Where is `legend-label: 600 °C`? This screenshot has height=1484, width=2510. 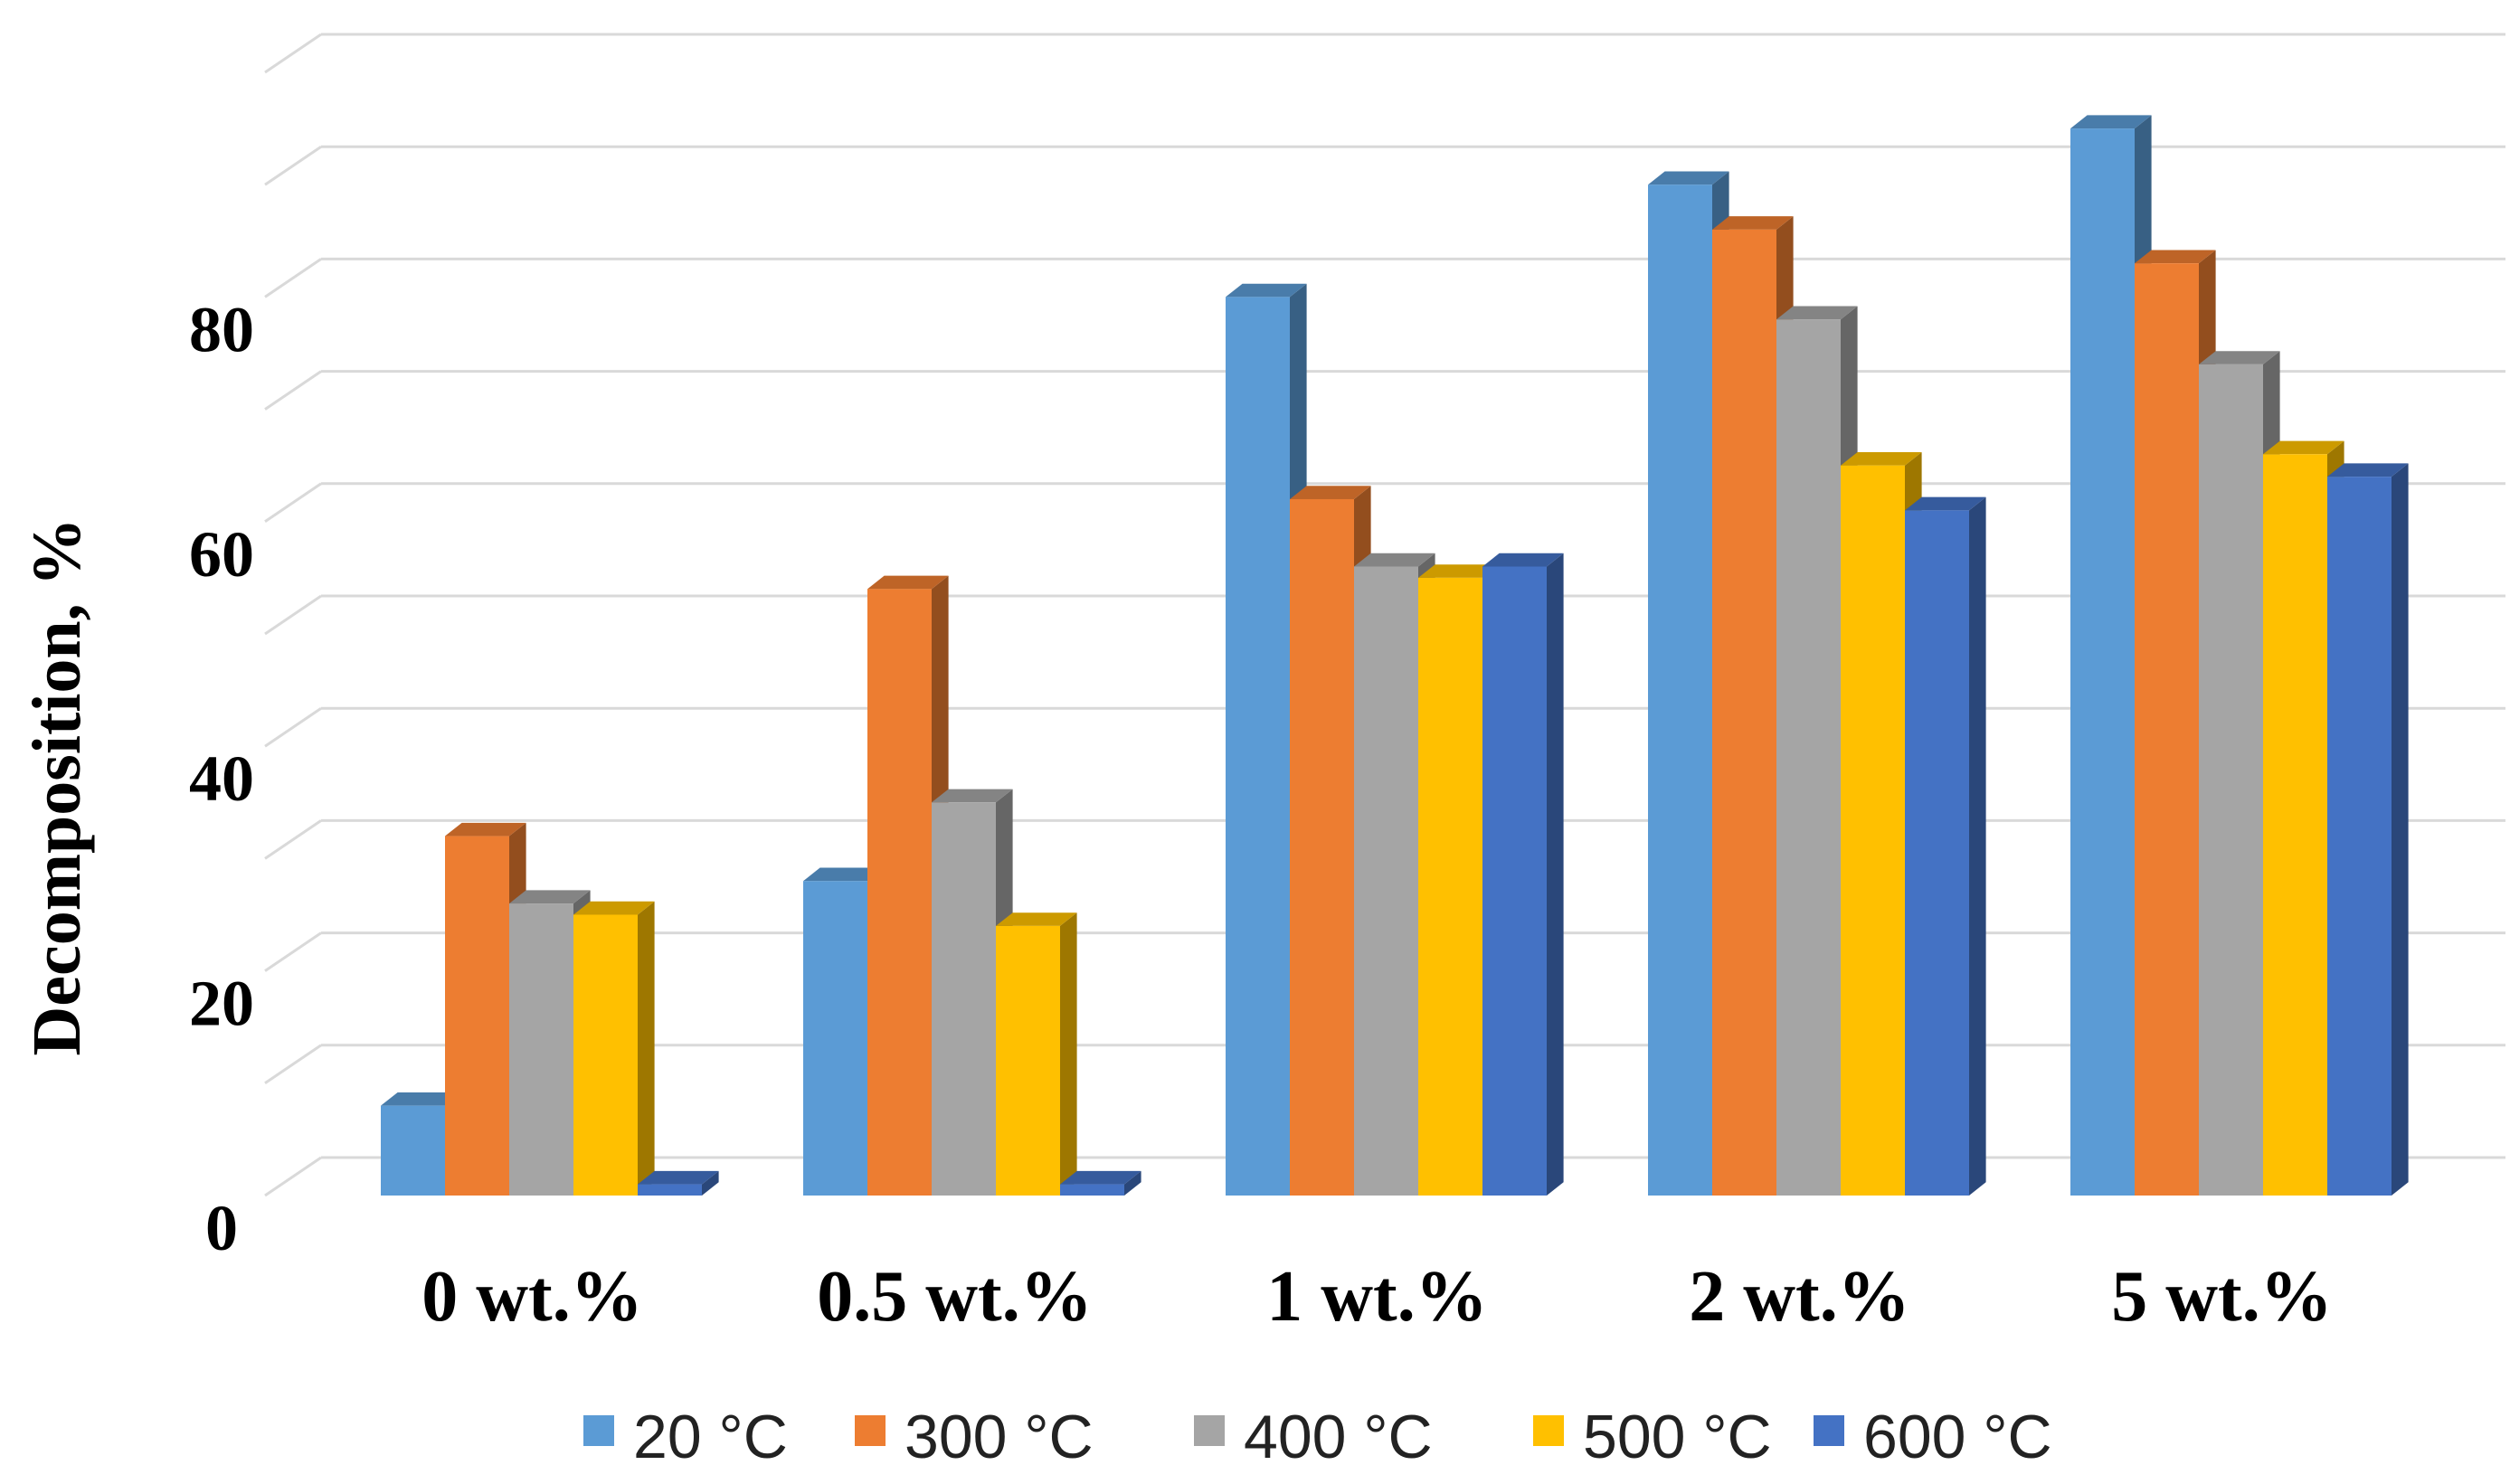
legend-label: 600 °C is located at coordinates (1957, 1437).